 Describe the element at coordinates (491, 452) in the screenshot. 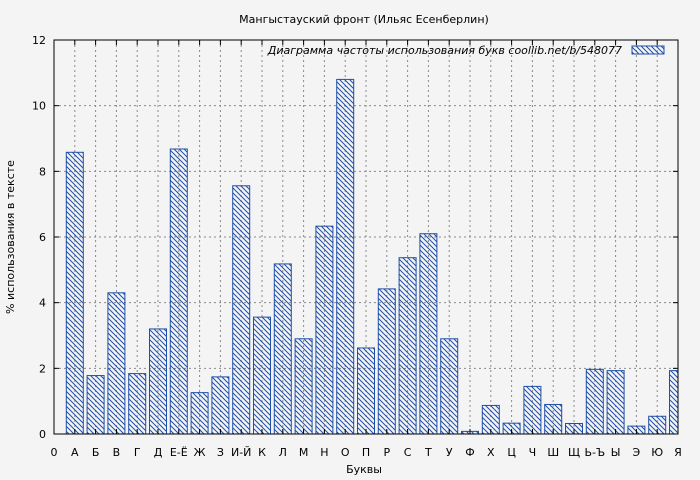

I see `x-tick-label: Х` at that location.